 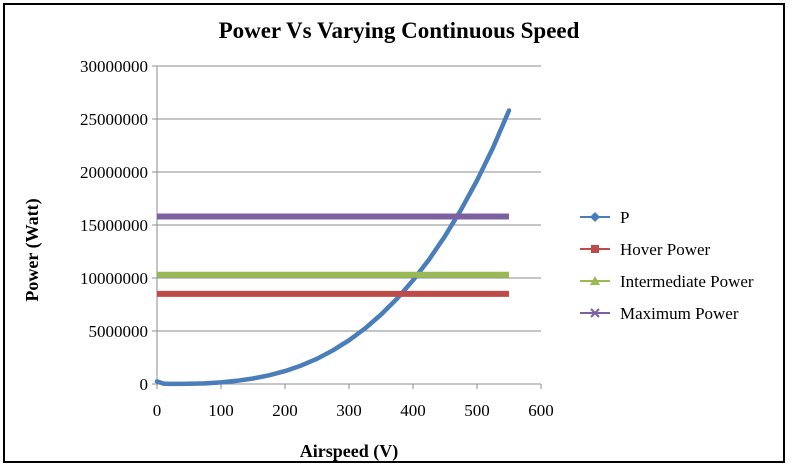 I want to click on y-tick-label: 0, so click(x=144, y=384).